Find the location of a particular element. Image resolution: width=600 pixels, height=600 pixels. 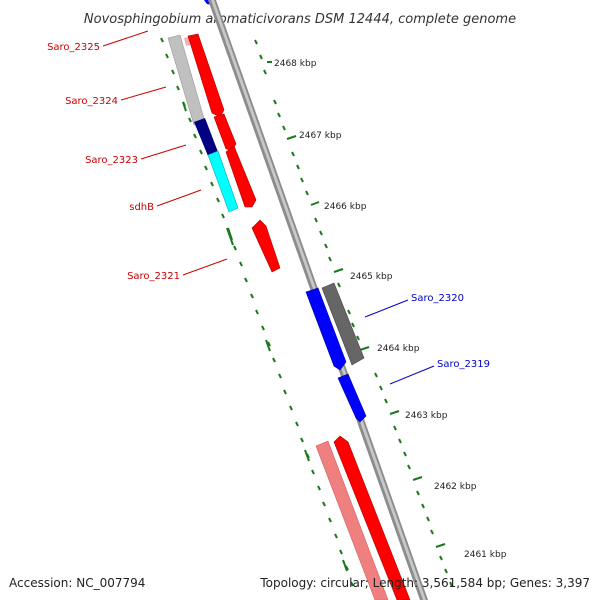

gene-pink-long is located at coordinates (352, 520).